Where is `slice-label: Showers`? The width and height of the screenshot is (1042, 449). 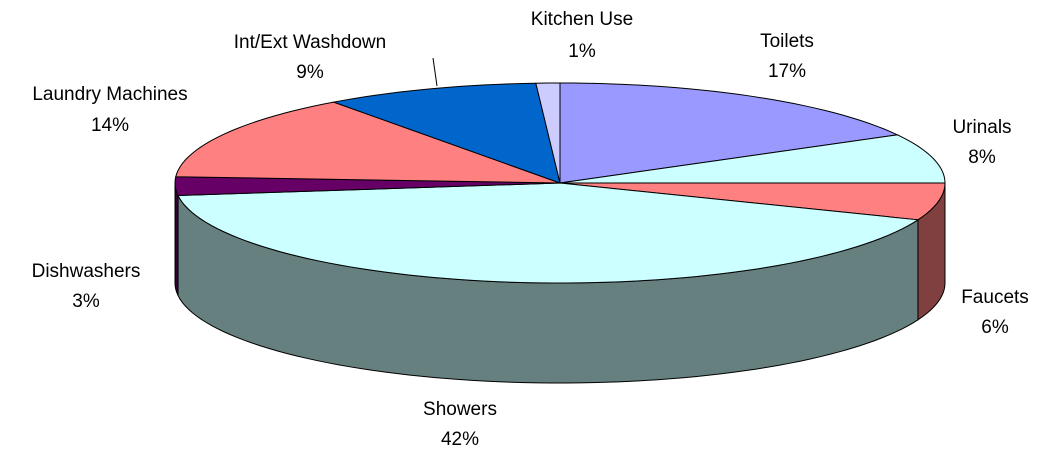 slice-label: Showers is located at coordinates (460, 409).